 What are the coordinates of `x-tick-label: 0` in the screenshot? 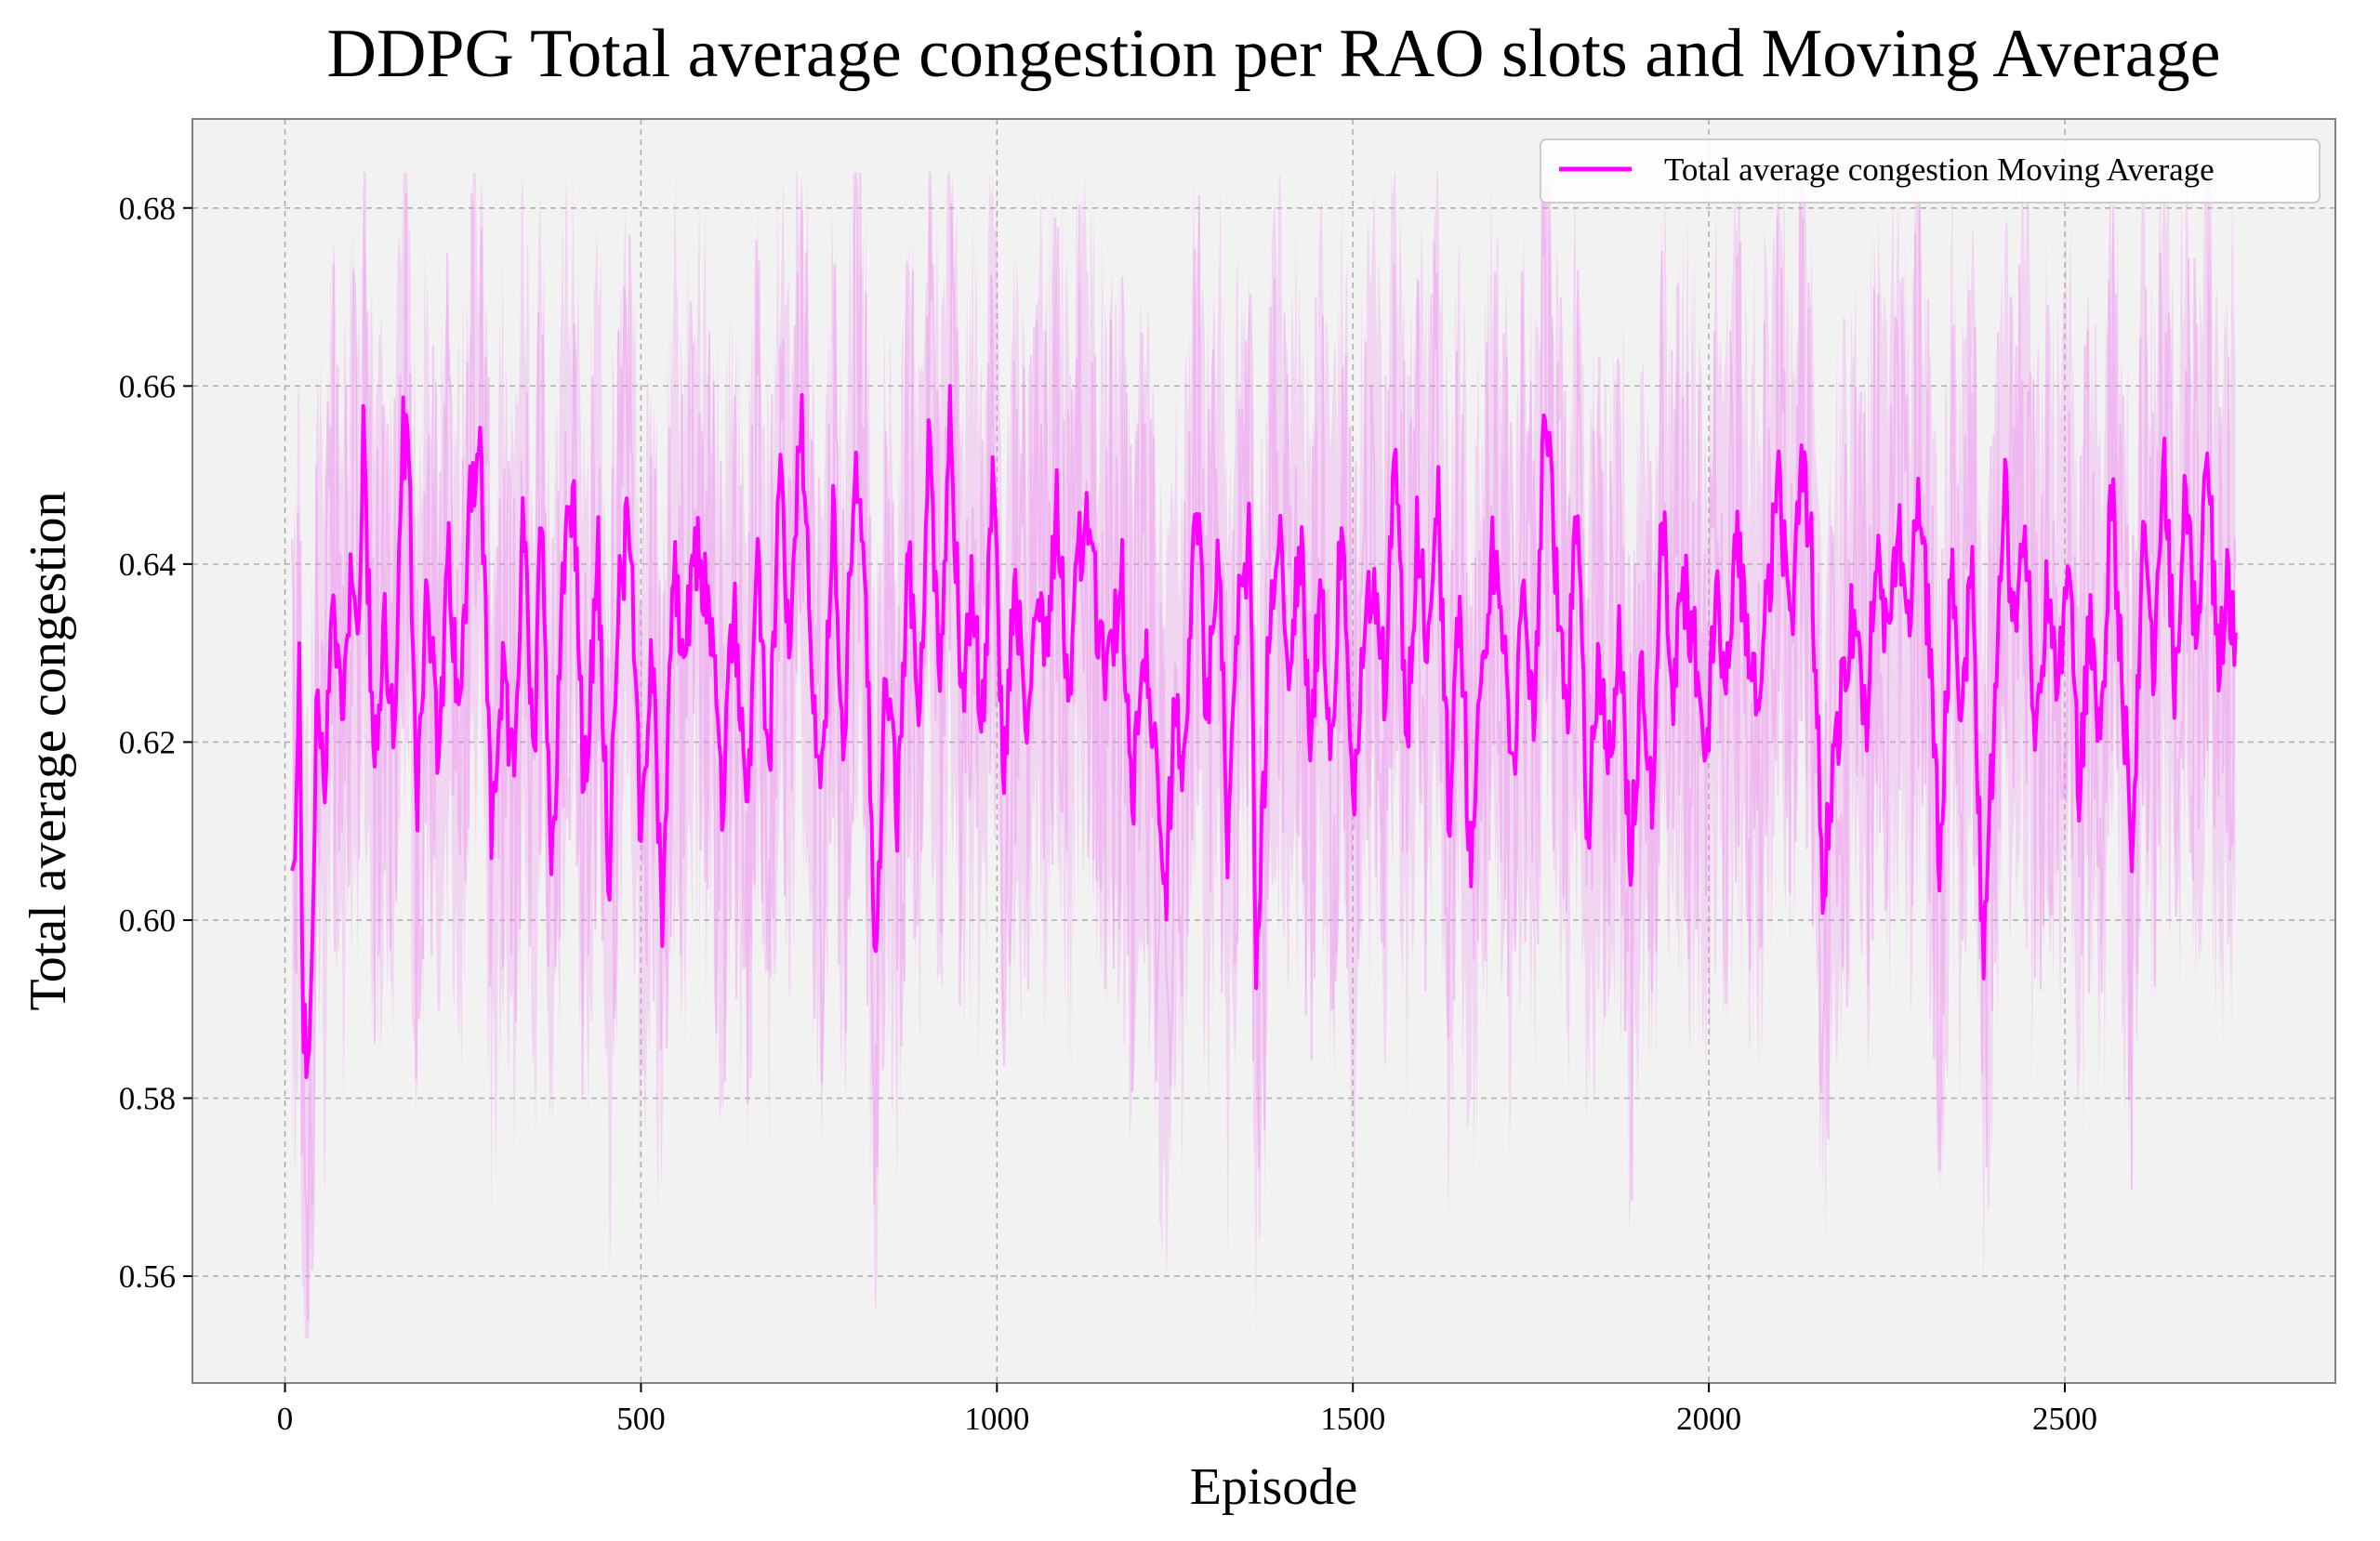 It's located at (285, 1419).